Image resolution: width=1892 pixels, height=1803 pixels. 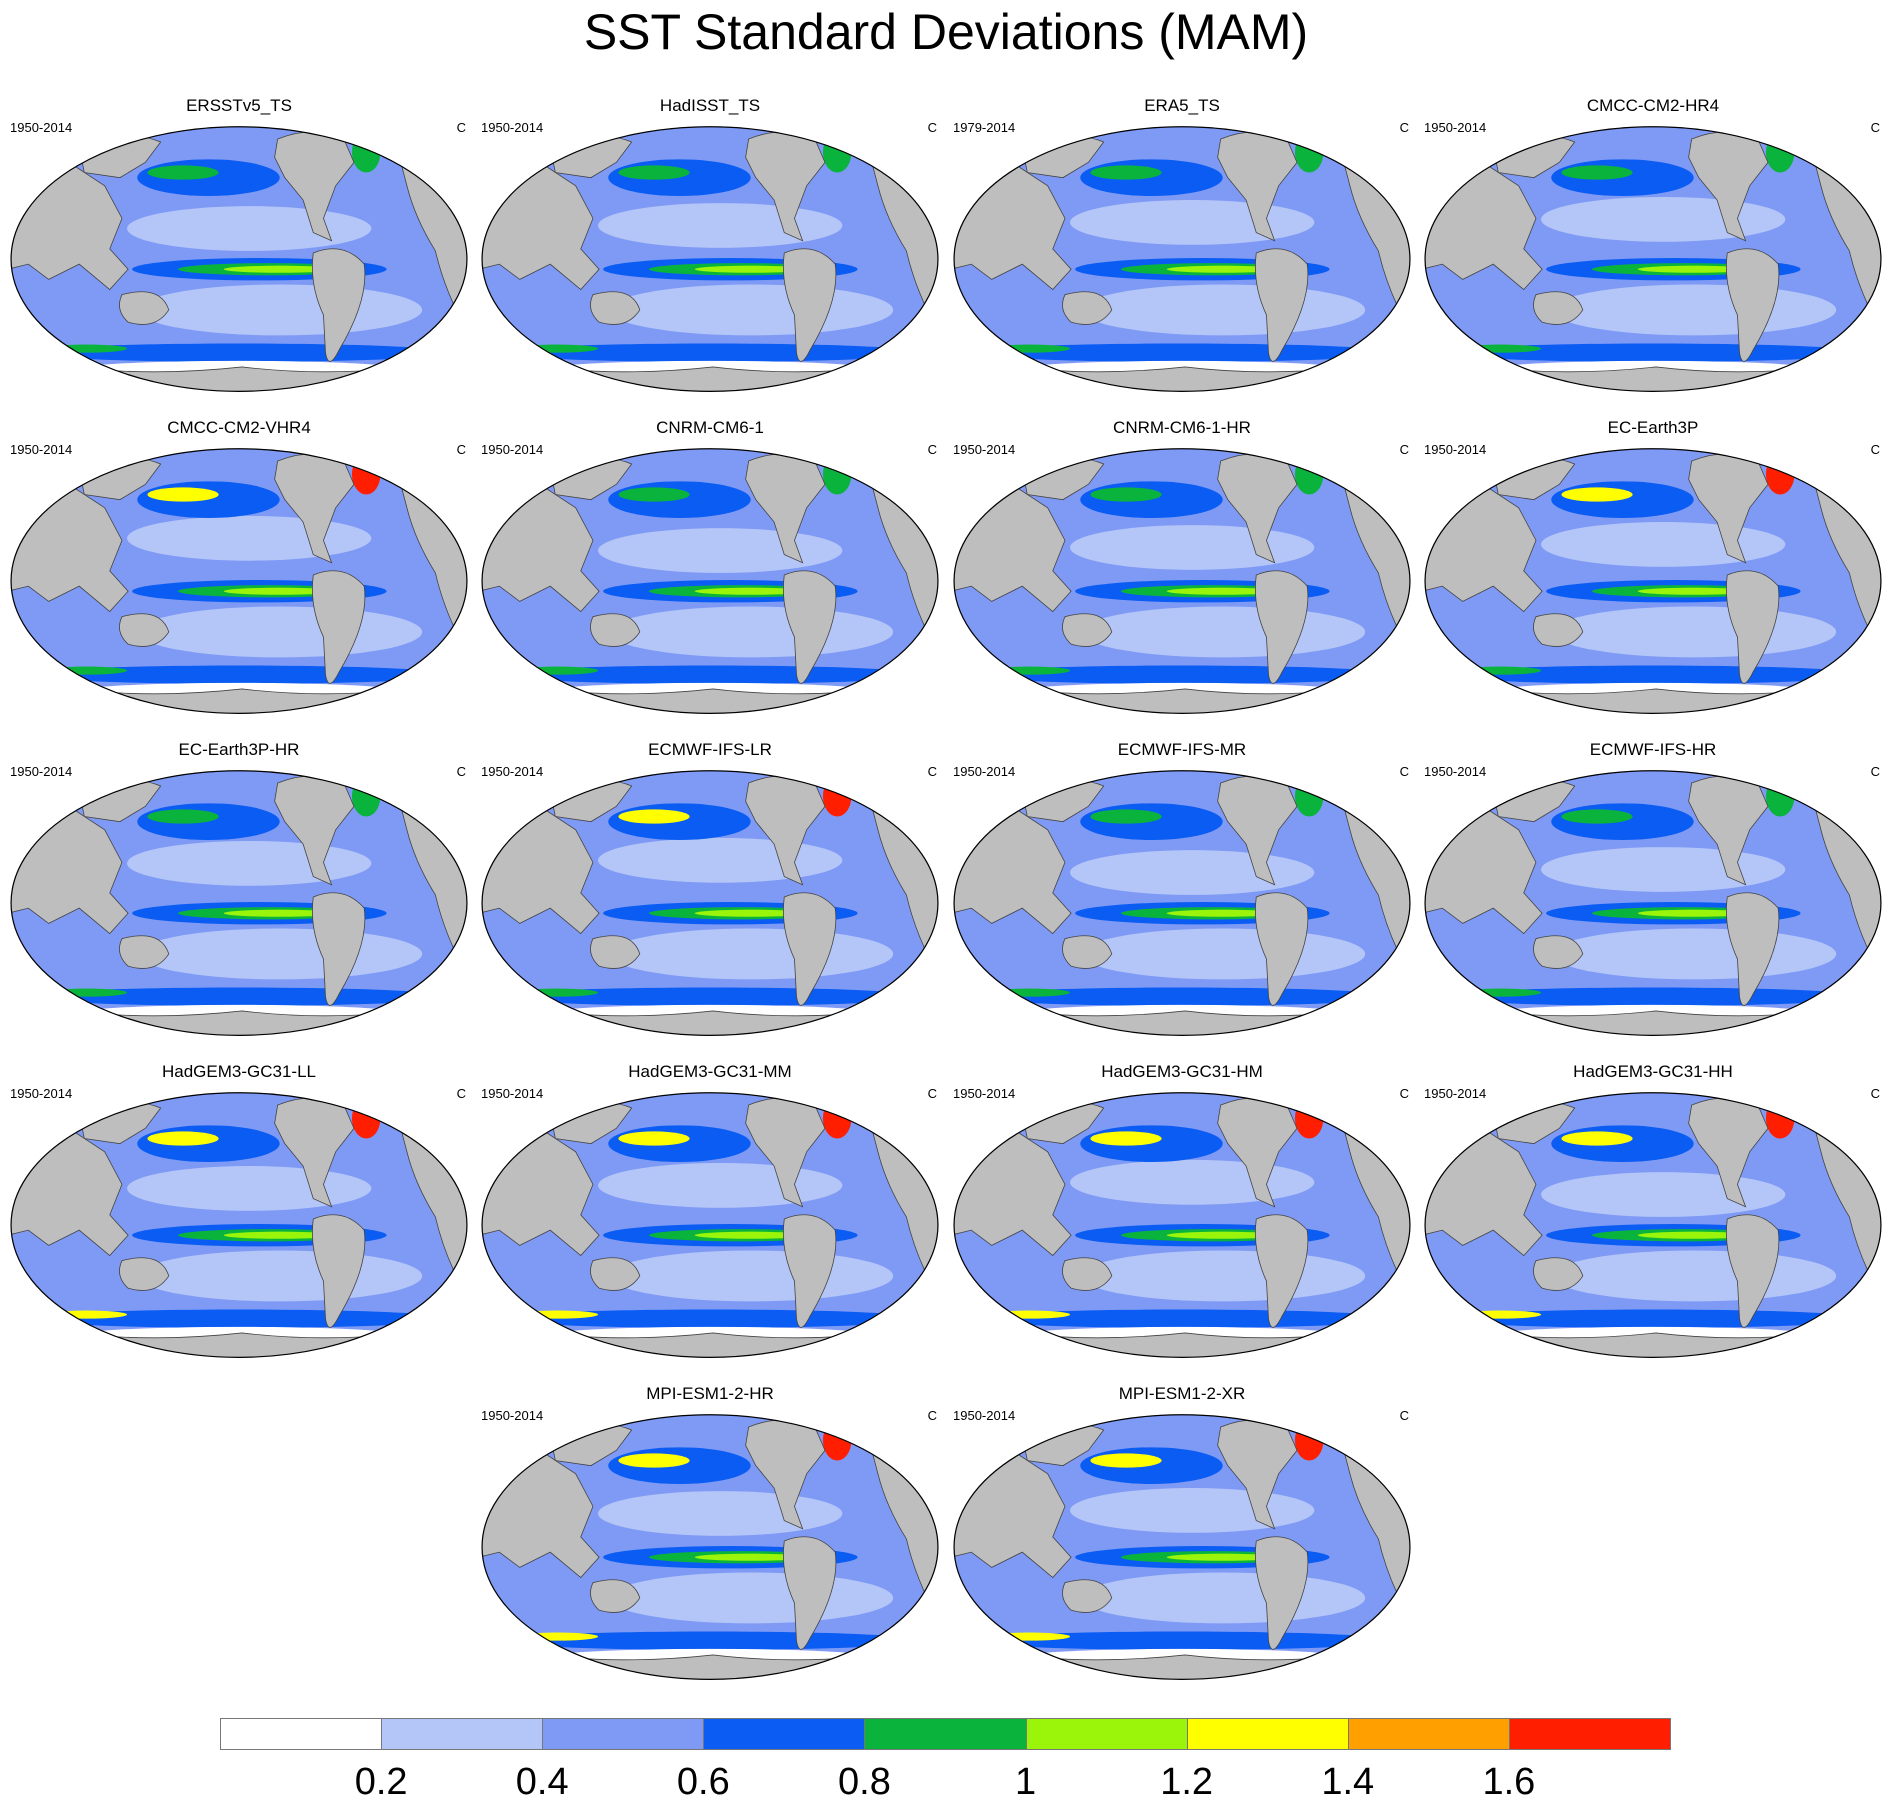 I want to click on panel-title: ECMWF-IFS-LR, so click(x=710, y=749).